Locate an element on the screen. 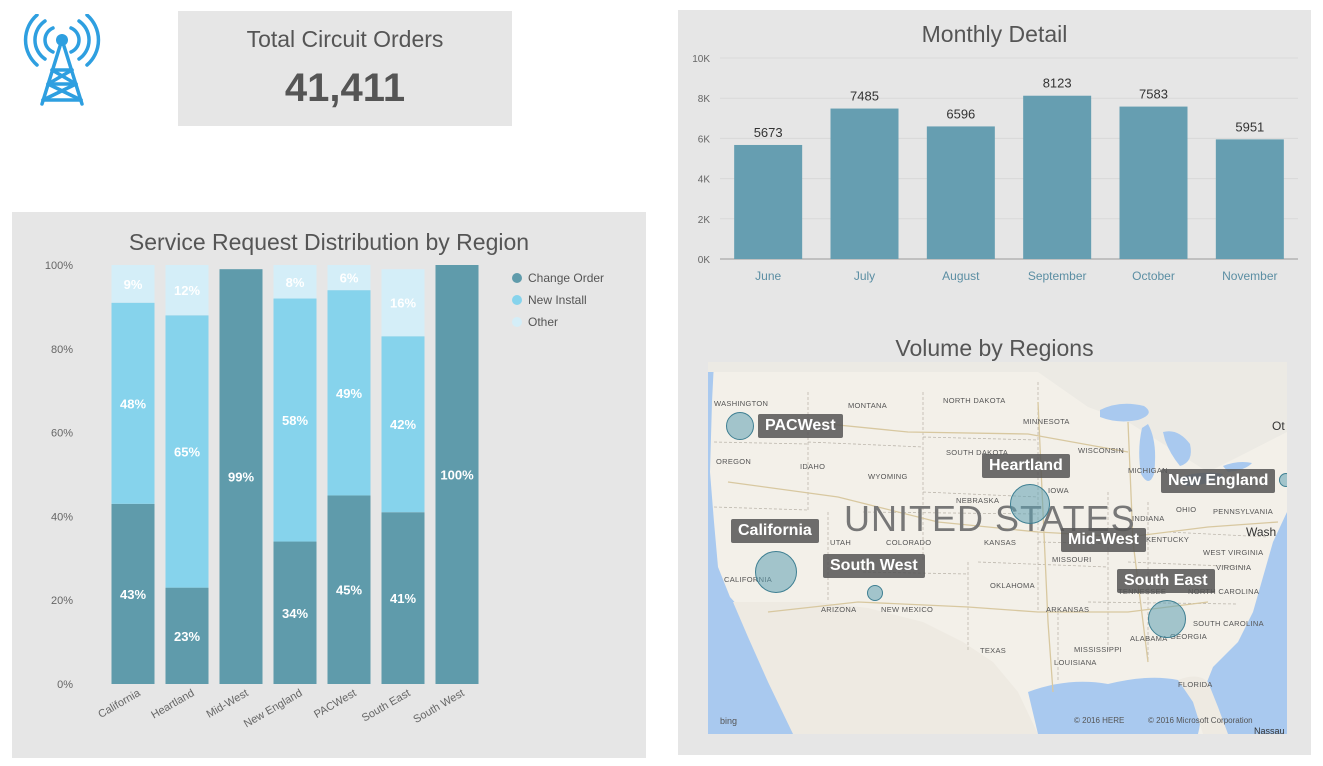 This screenshot has width=1323, height=766. y-tick-label: 2K is located at coordinates (704, 220).